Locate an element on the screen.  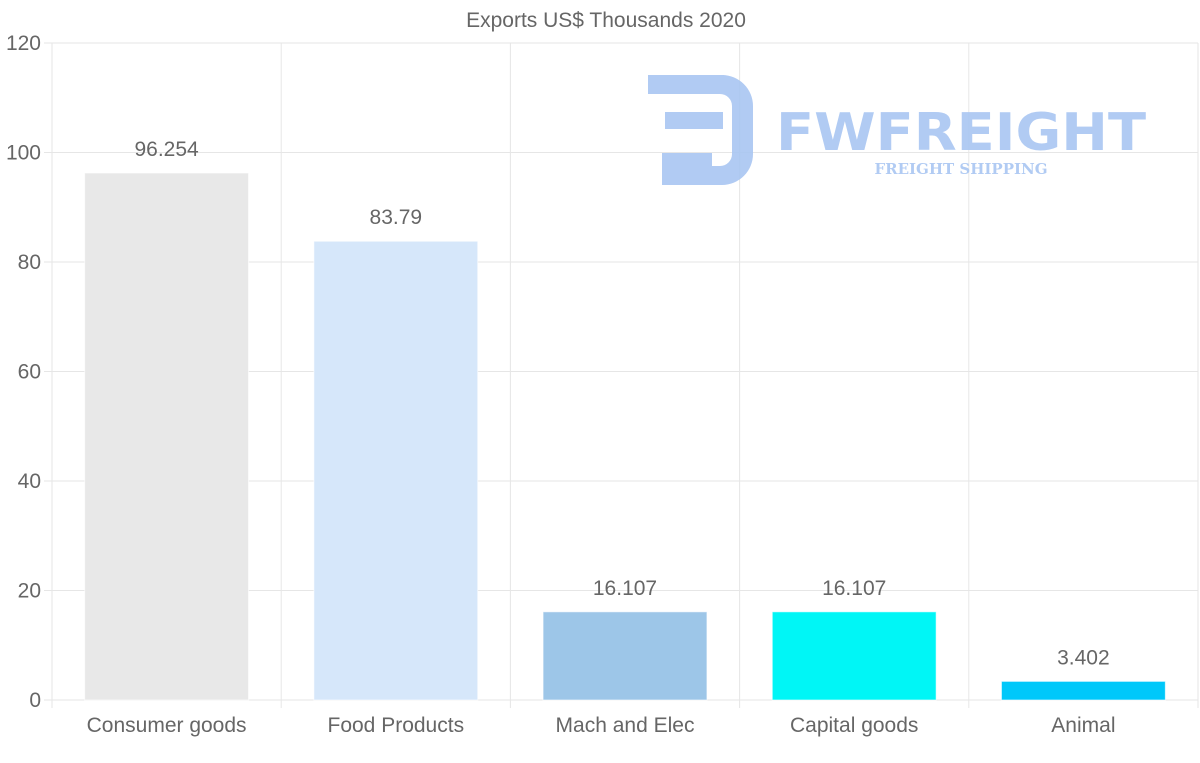
fwfreight-logo-icon is located at coordinates (700, 130).